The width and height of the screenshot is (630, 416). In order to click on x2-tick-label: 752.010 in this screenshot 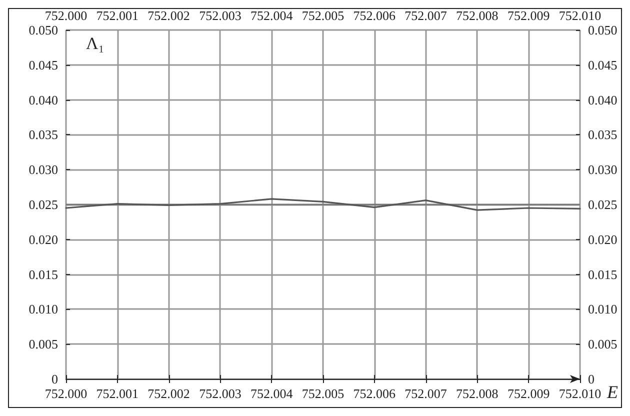, I will do `click(580, 15)`.